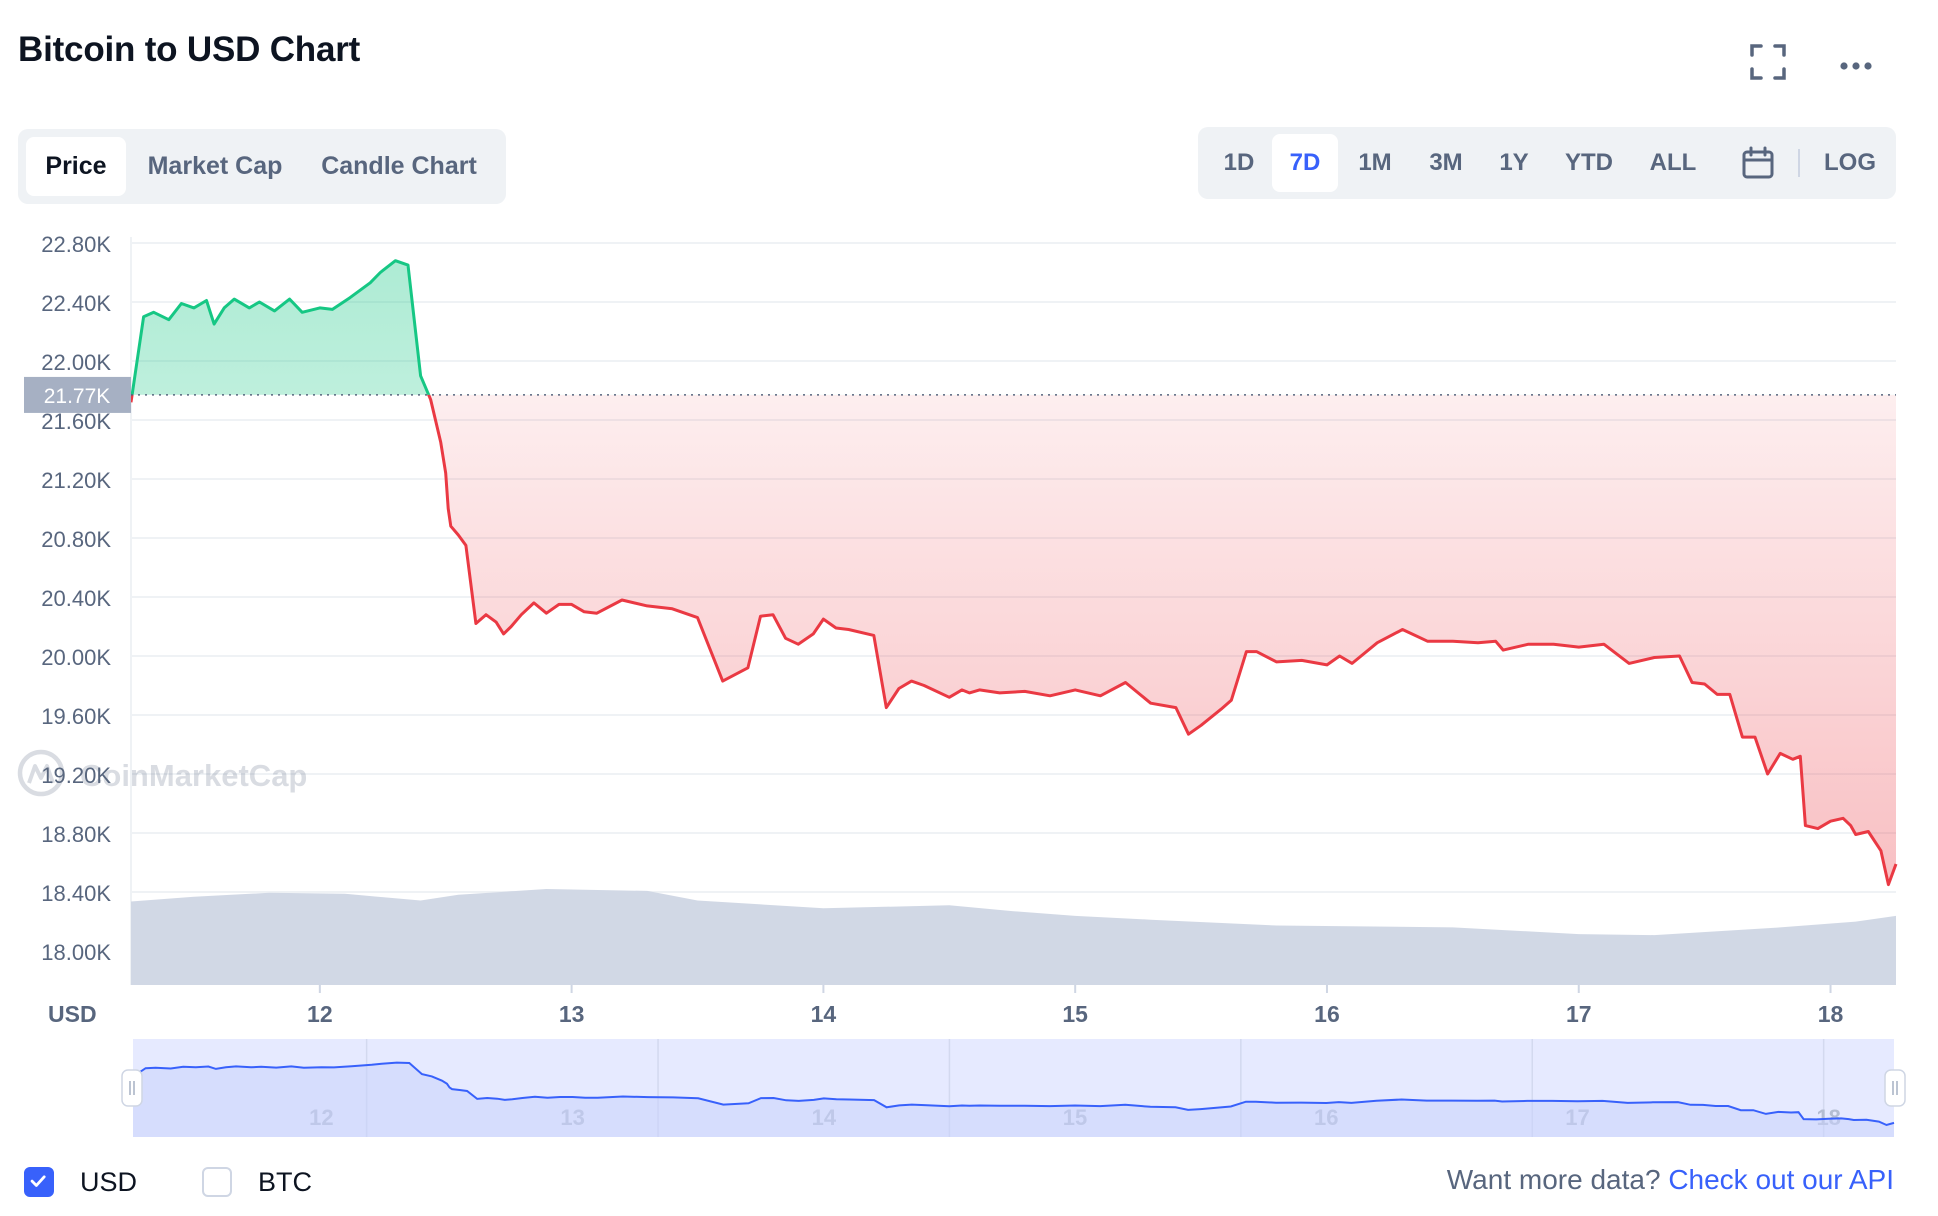 This screenshot has height=1216, width=1938. I want to click on btc-label: BTC, so click(285, 1181).